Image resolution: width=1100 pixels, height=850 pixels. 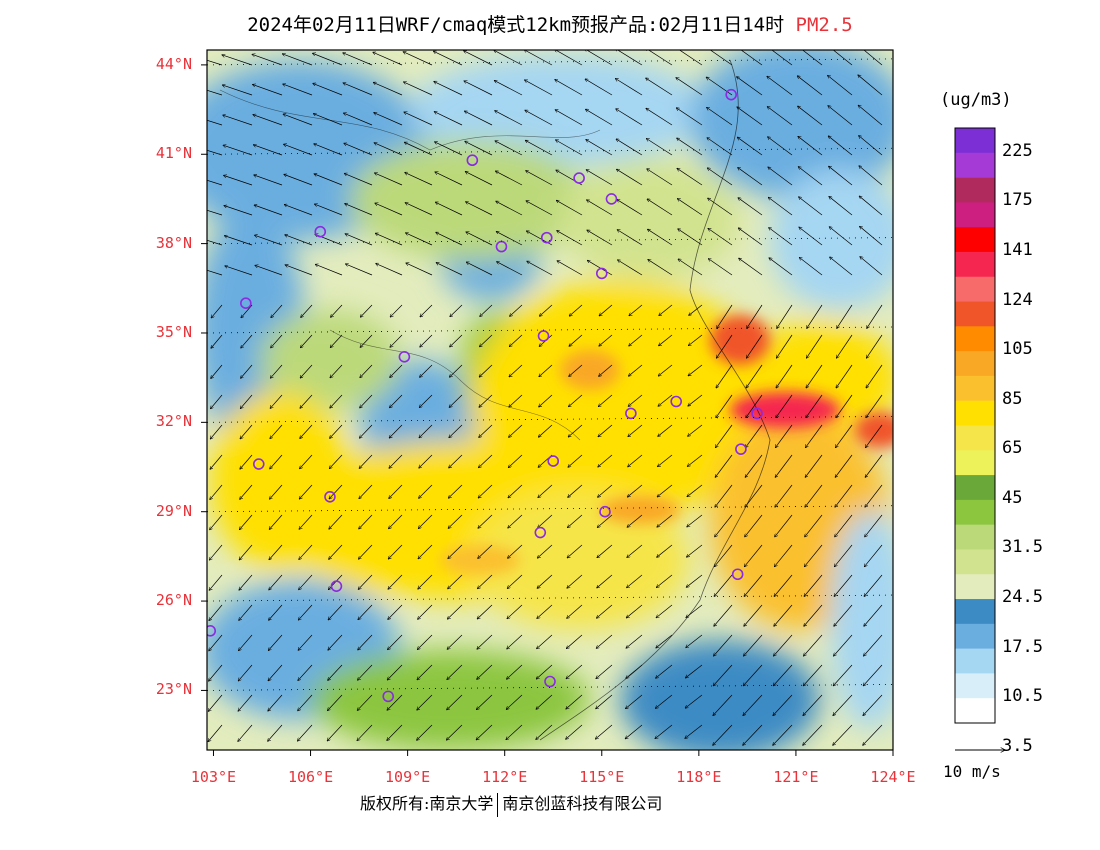 I want to click on company-text: 南京创蓝科技有限公司, so click(x=582, y=803).